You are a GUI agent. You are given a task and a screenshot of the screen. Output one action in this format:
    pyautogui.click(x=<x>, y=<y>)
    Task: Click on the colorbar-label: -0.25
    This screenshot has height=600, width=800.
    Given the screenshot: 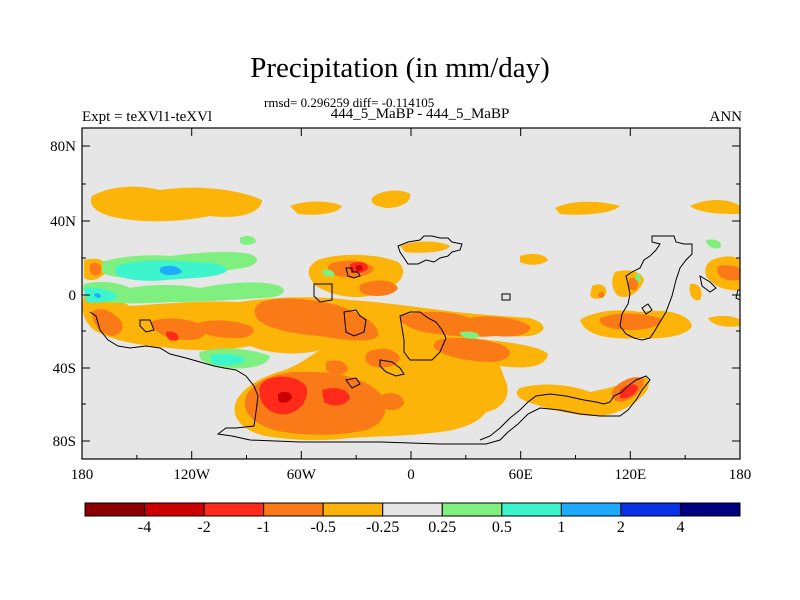 What is the action you would take?
    pyautogui.click(x=383, y=527)
    